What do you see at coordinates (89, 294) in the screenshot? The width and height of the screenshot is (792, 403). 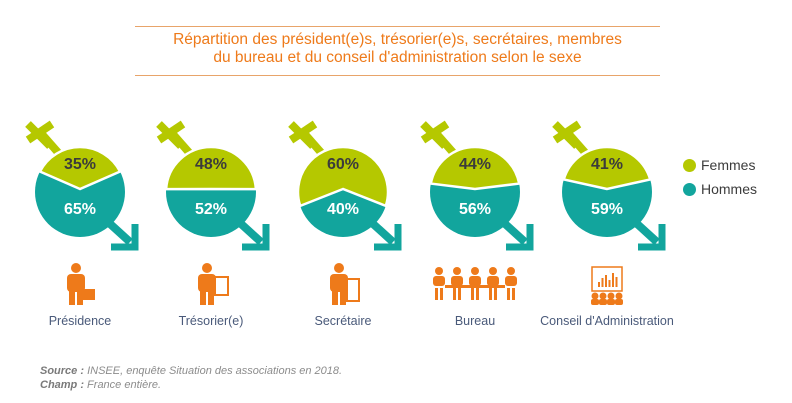 I see `briefcase` at bounding box center [89, 294].